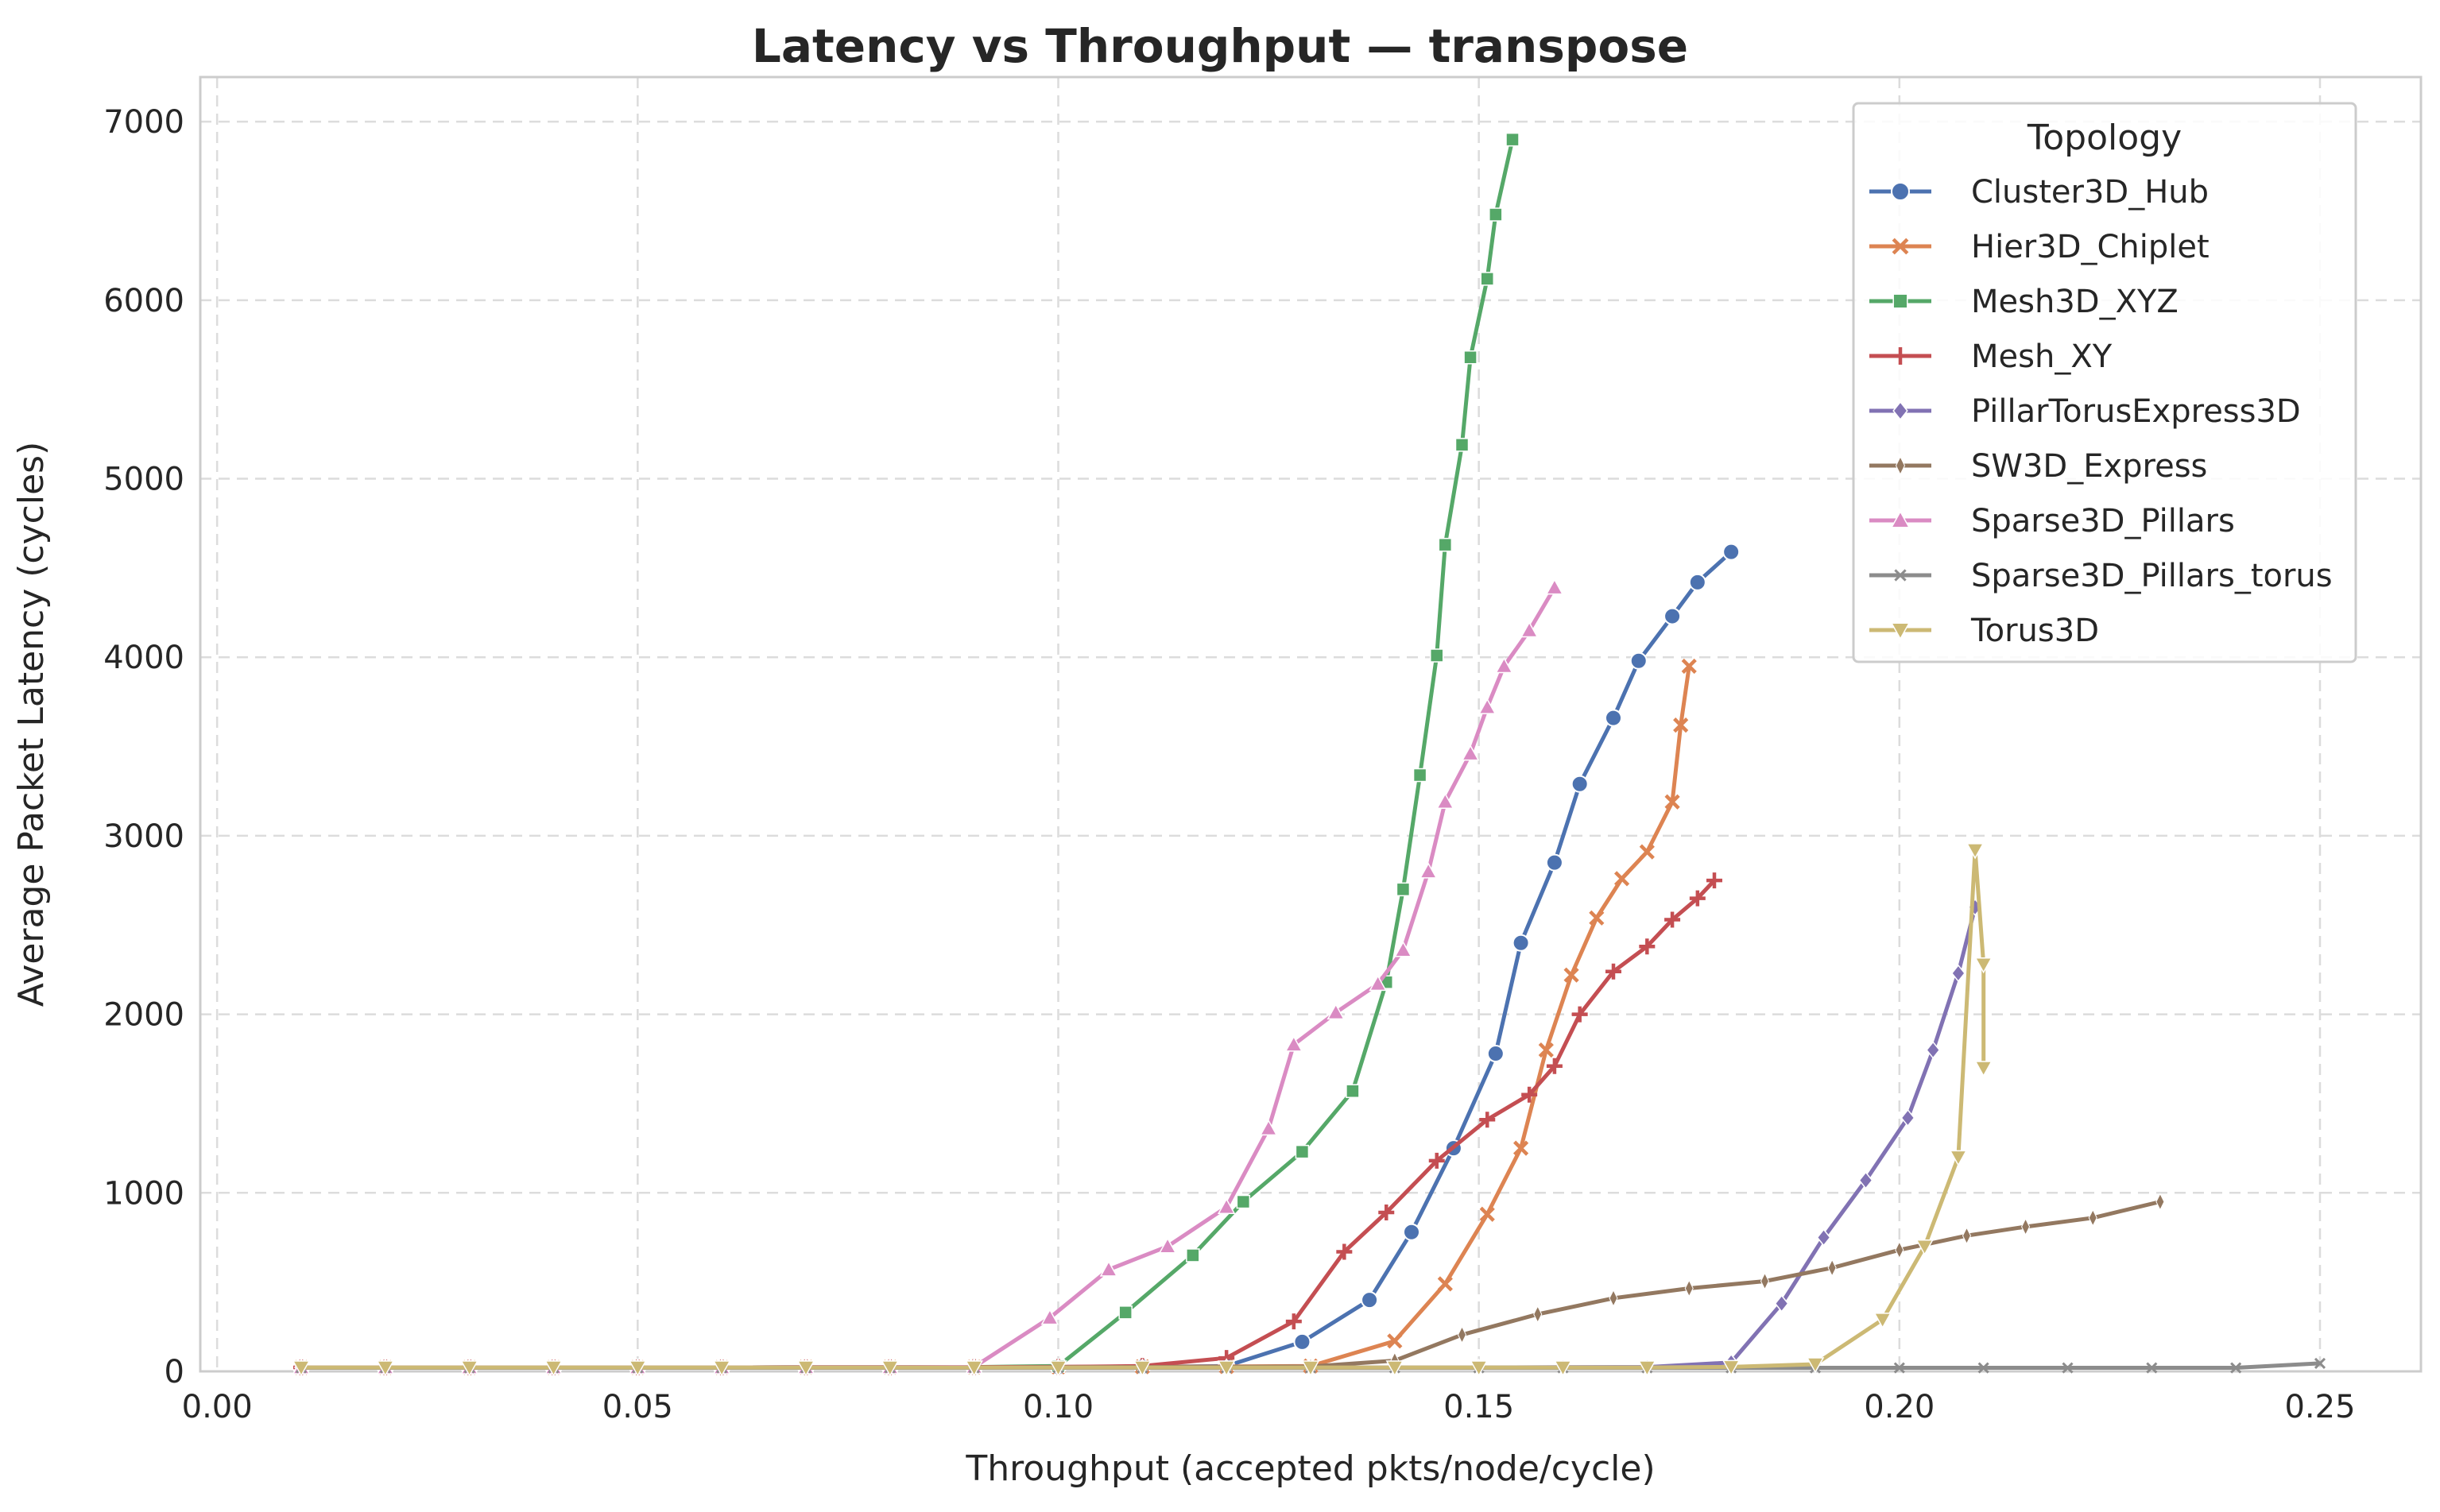  What do you see at coordinates (1984, 631) in the screenshot?
I see `legend-item: Torus3D` at bounding box center [1984, 631].